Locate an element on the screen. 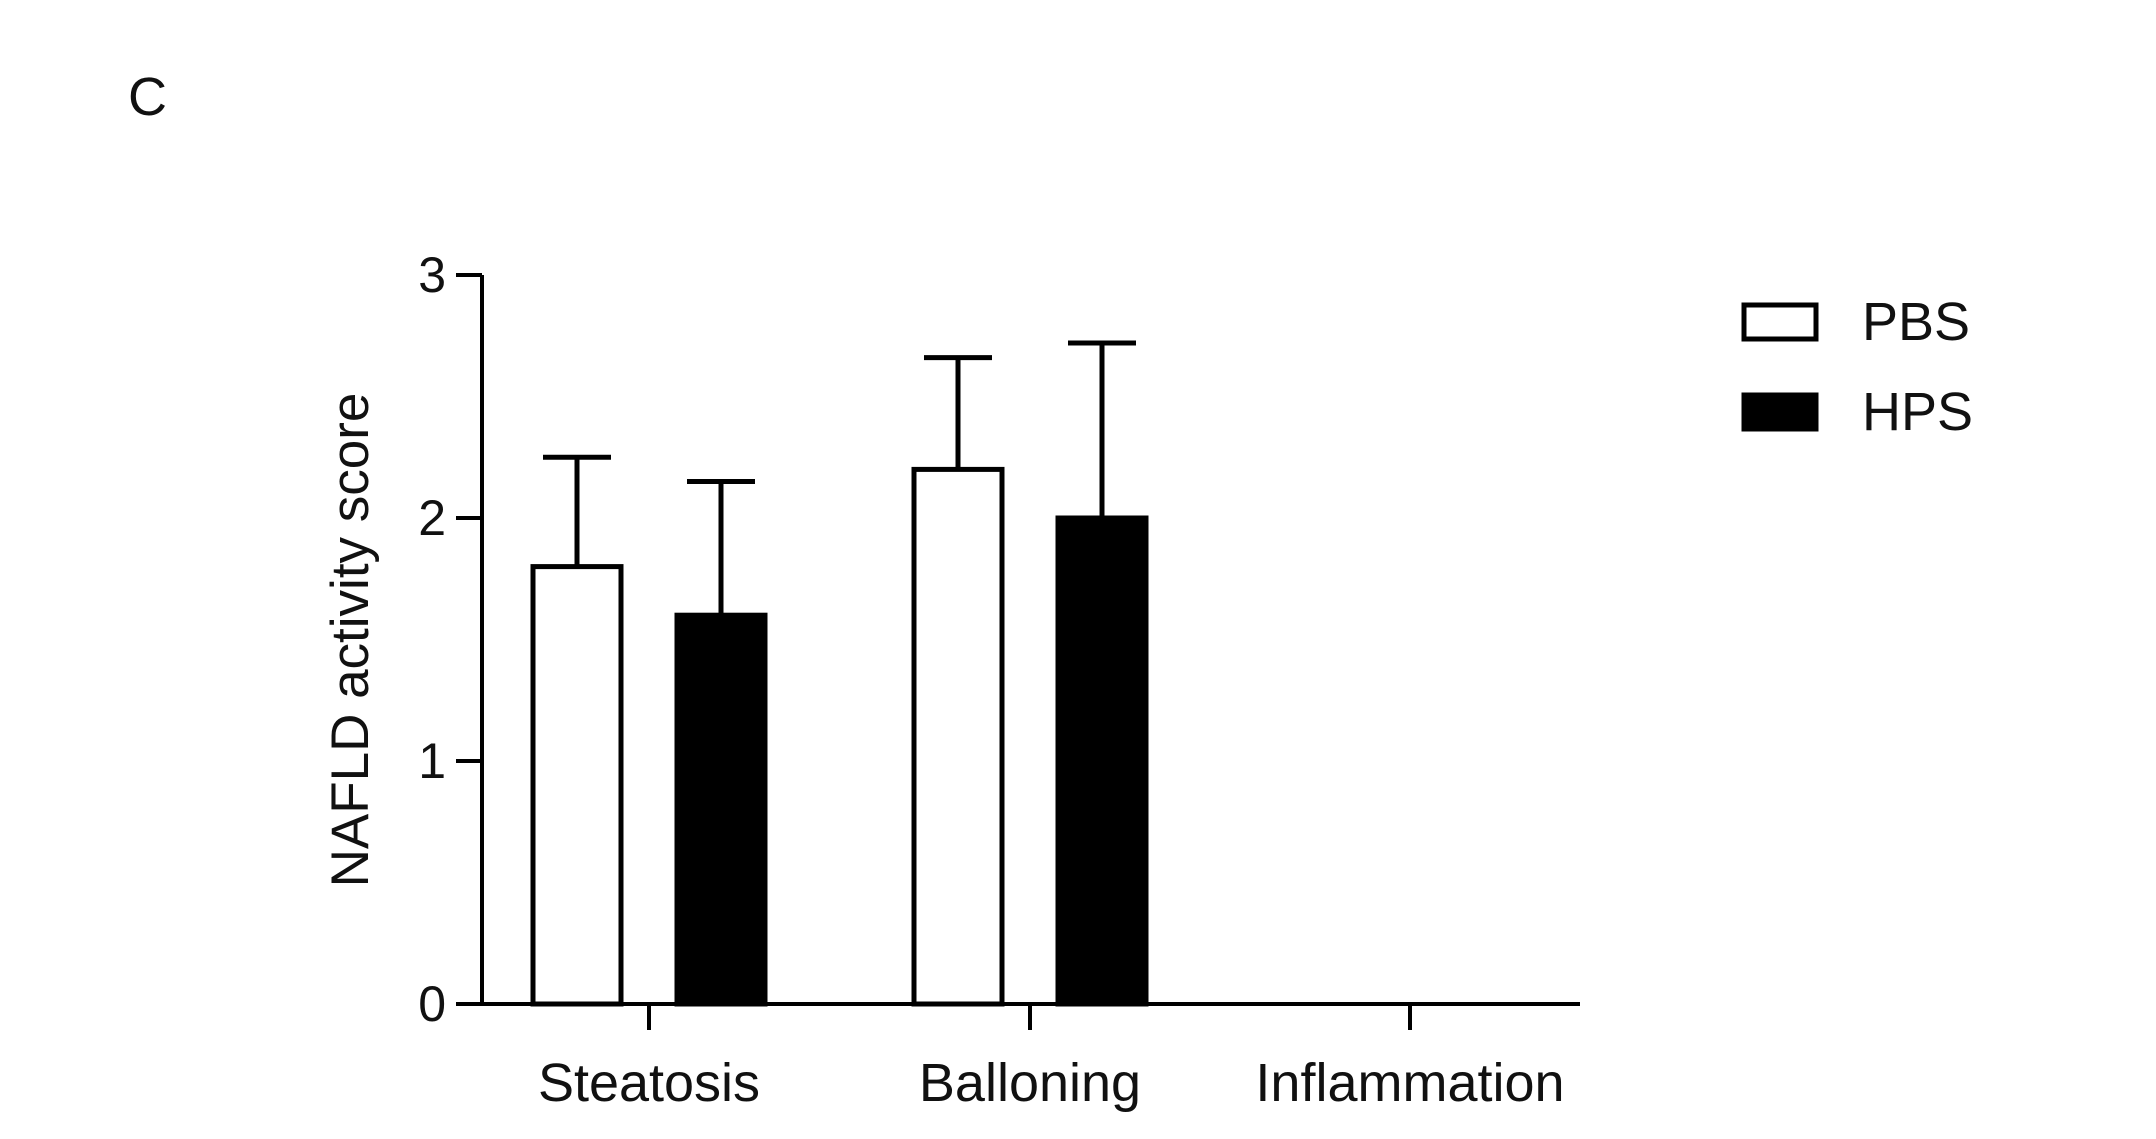 This screenshot has height=1139, width=2156. legend-label-hps: HPS is located at coordinates (1917, 412).